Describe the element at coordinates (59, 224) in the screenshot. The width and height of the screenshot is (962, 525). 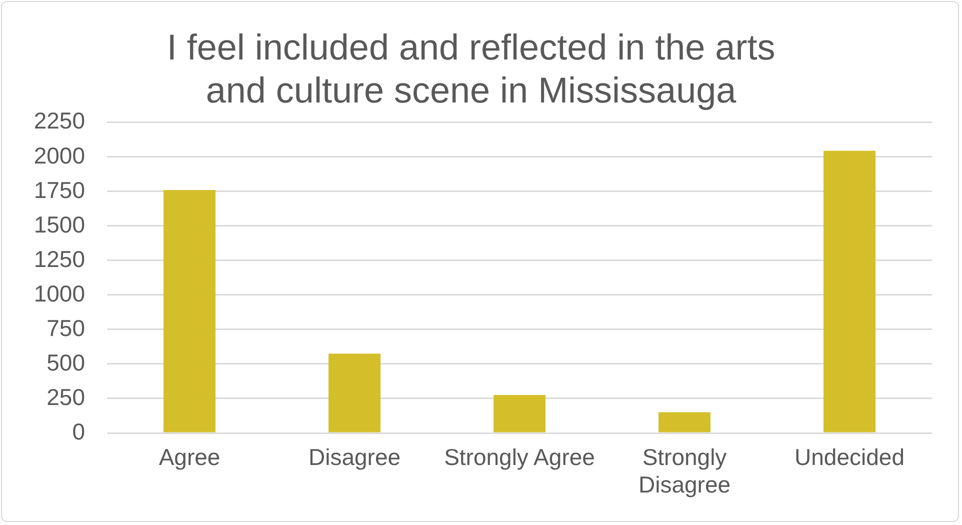
I see `y-tick-label: 1500` at that location.